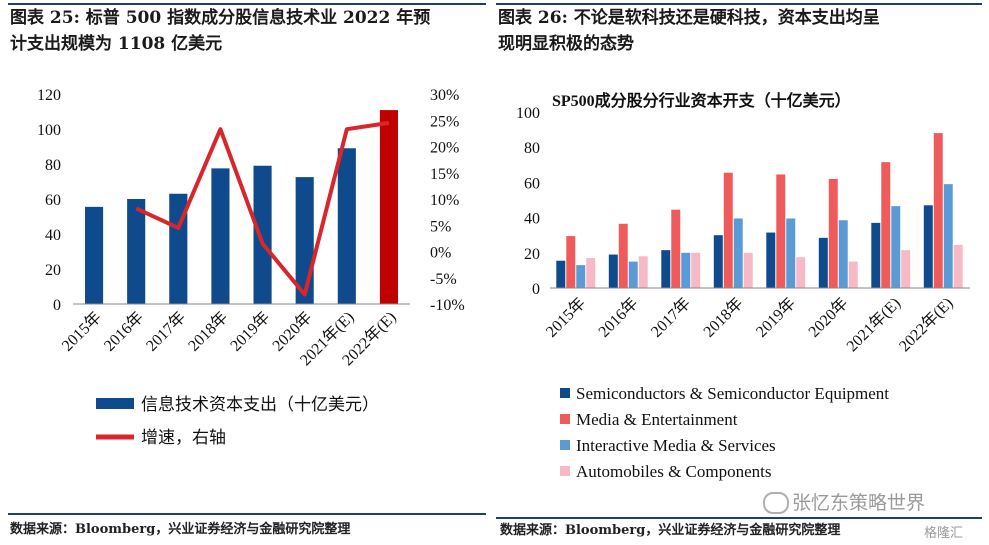 This screenshot has width=989, height=545. What do you see at coordinates (689, 18) in the screenshot?
I see `right-title-line1: 图表 26: 不论是软科技还是硬科技，资本支出均呈` at bounding box center [689, 18].